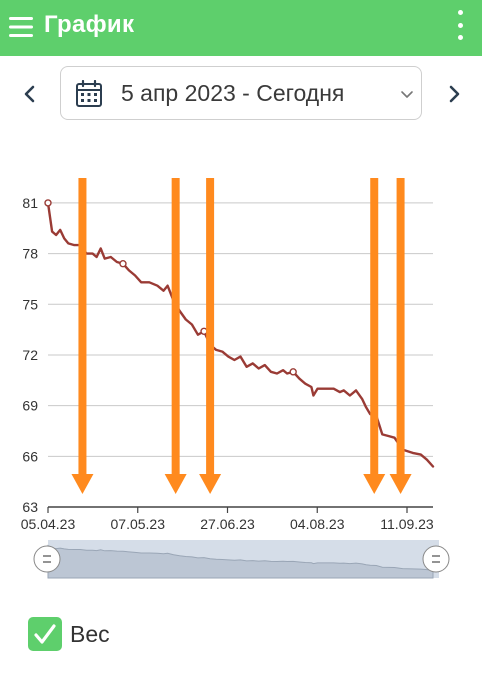 The width and height of the screenshot is (482, 680). Describe the element at coordinates (436, 559) in the screenshot. I see `range-handle-right` at that location.